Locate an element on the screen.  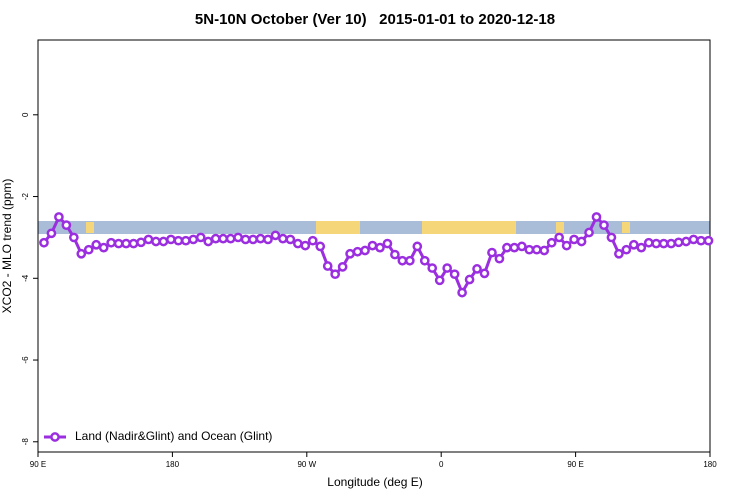
y-tick-label: 0 is located at coordinates (25, 114).